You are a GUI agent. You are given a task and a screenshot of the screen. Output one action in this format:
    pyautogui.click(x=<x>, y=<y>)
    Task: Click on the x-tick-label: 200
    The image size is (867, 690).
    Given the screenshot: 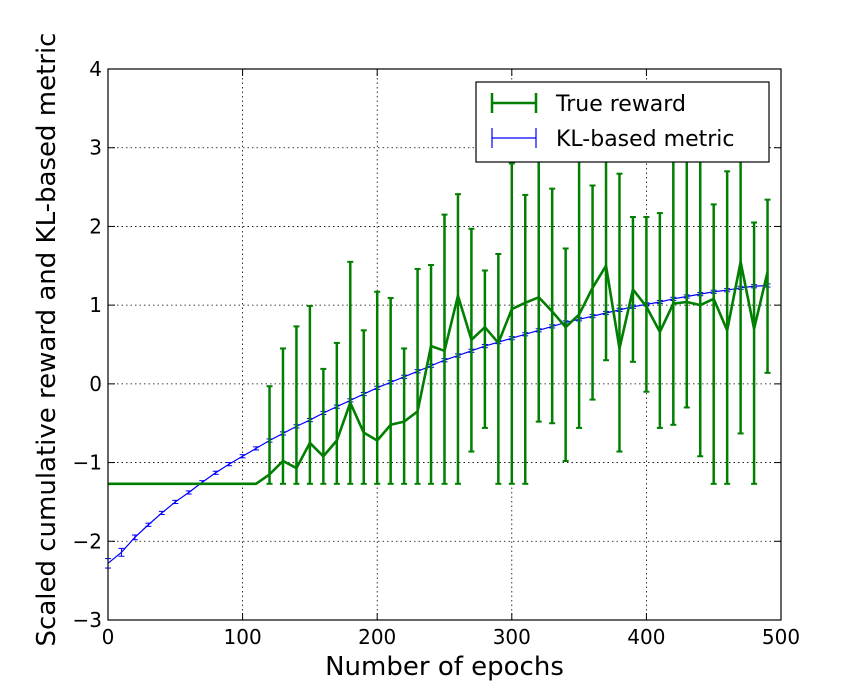 What is the action you would take?
    pyautogui.click(x=377, y=637)
    